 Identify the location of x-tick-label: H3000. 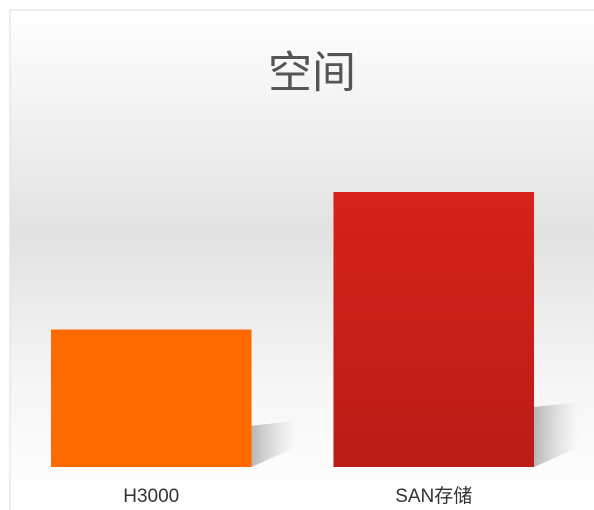
(151, 496).